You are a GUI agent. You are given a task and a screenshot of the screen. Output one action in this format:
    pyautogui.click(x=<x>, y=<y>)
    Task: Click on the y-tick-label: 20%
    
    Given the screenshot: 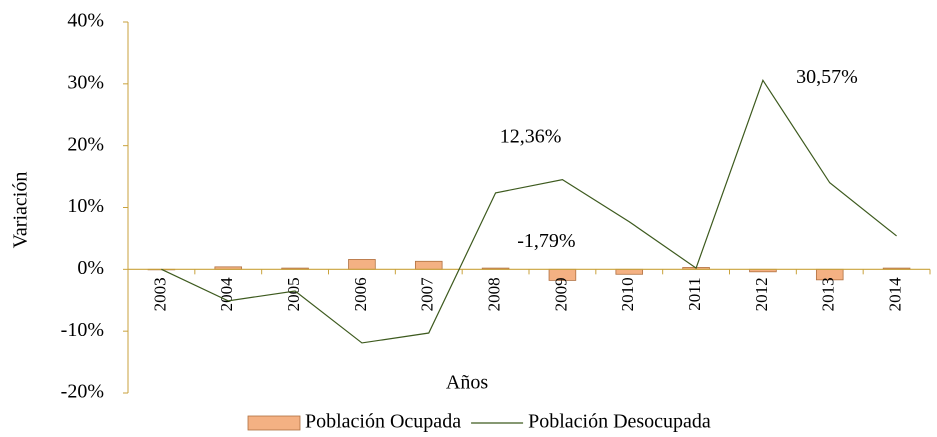 What is the action you would take?
    pyautogui.click(x=85, y=144)
    